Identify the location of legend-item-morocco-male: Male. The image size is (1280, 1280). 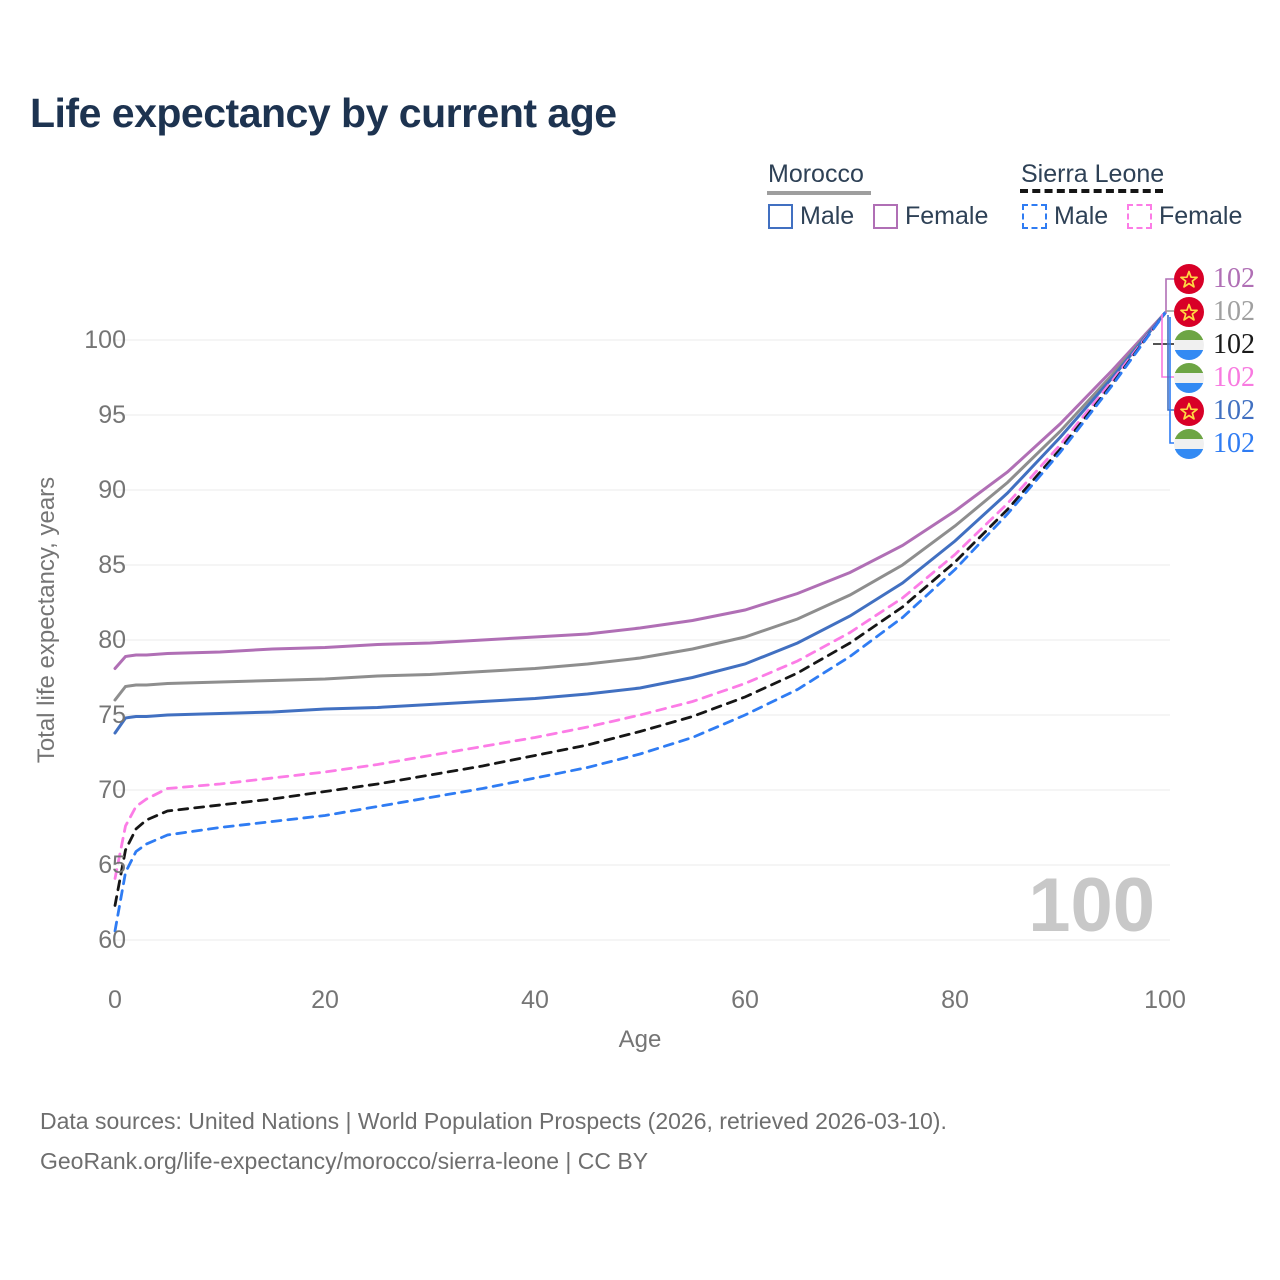
(811, 216).